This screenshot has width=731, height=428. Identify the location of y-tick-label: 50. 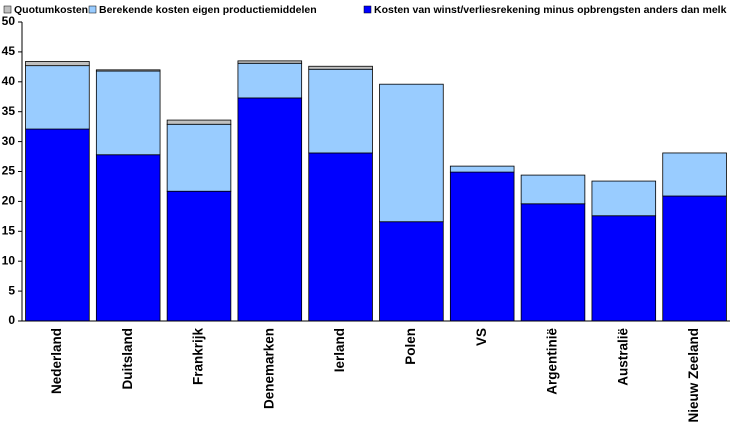
(9, 21).